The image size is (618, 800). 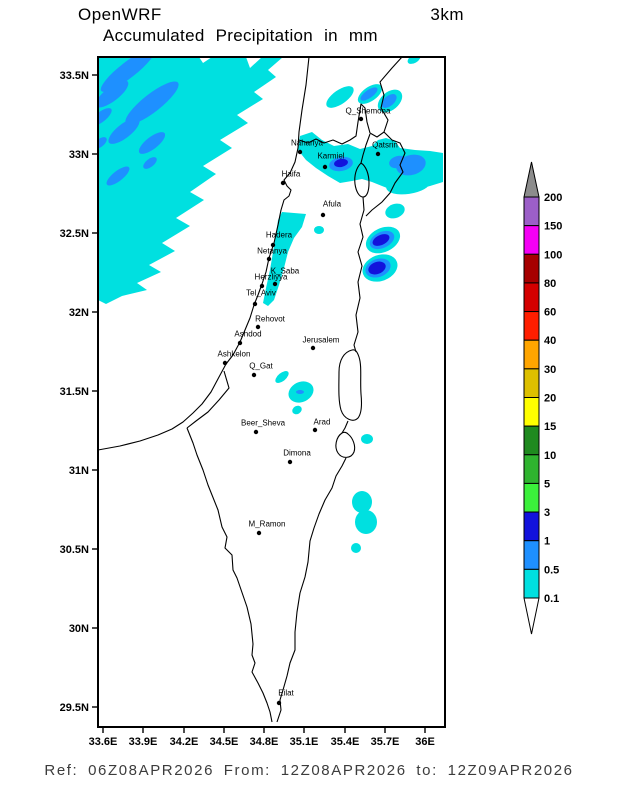 What do you see at coordinates (264, 742) in the screenshot?
I see `lon-tick-label: 34.8E` at bounding box center [264, 742].